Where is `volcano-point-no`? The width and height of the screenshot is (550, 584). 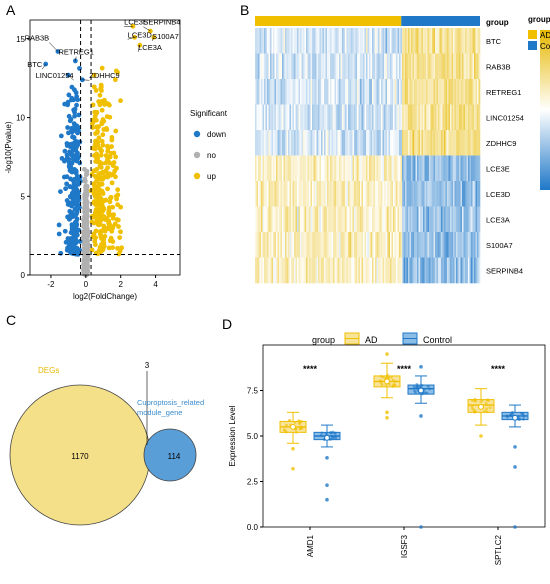
volcano-point-no is located at coordinates (85, 224).